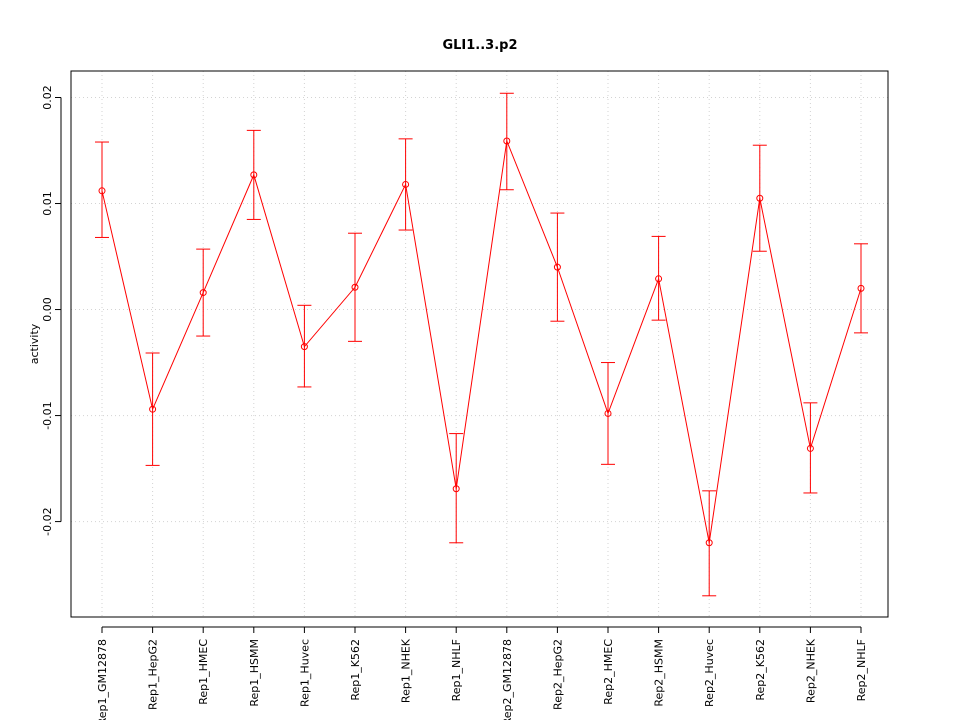  What do you see at coordinates (760, 670) in the screenshot?
I see `x-tick-label: Rep2_K562` at bounding box center [760, 670].